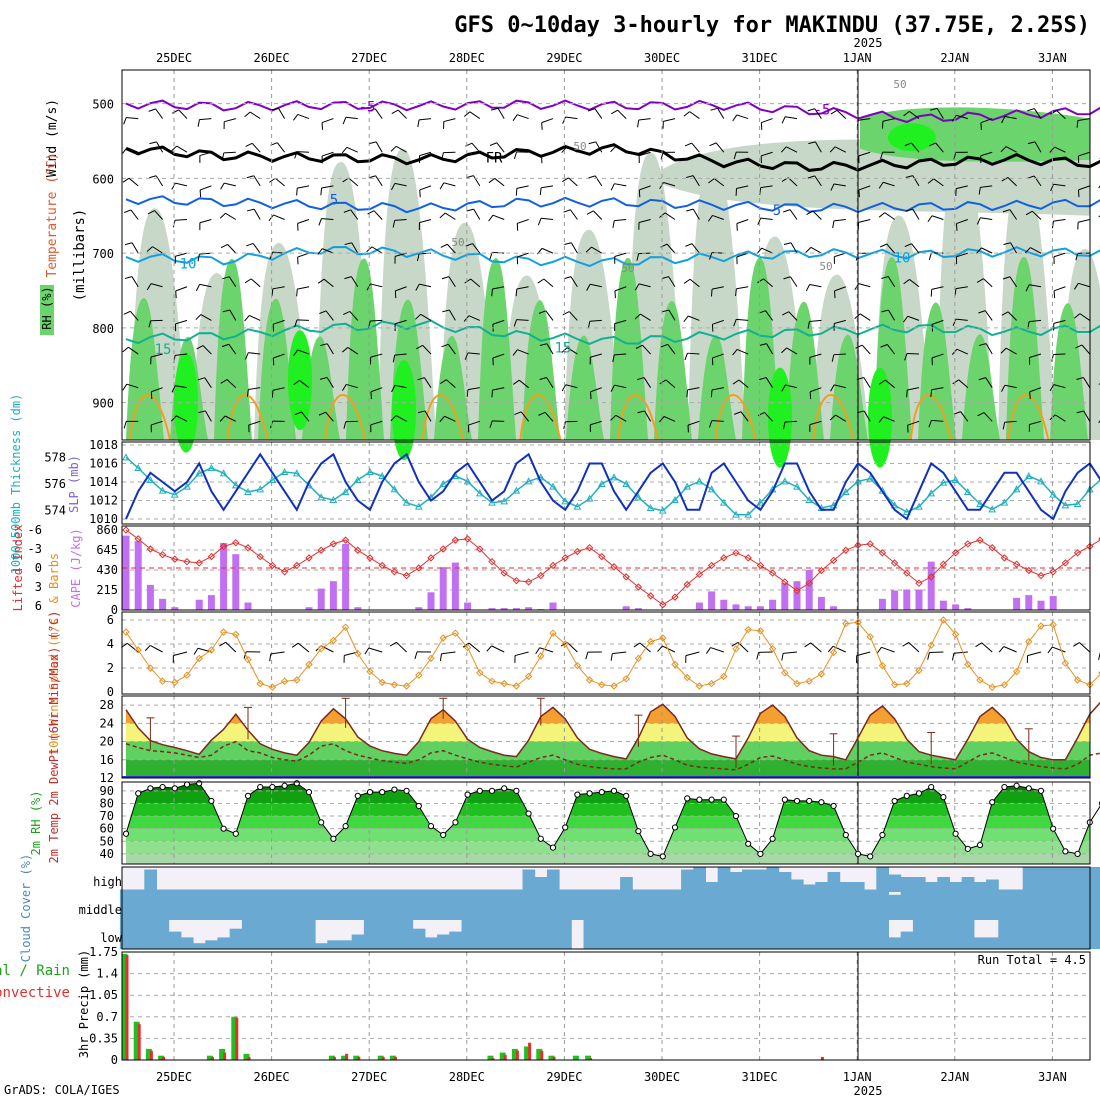  Describe the element at coordinates (629, 348) in the screenshot. I see `rh-area-moist` at that location.